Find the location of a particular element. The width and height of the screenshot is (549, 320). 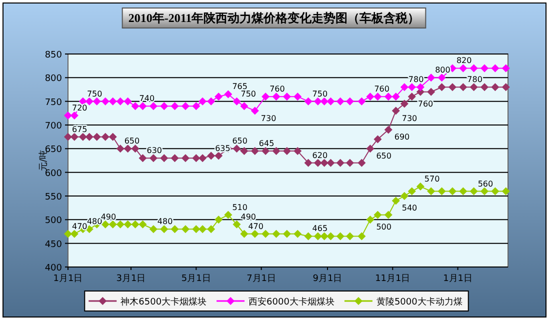

y-tick-label: 650 is located at coordinates (53, 150).